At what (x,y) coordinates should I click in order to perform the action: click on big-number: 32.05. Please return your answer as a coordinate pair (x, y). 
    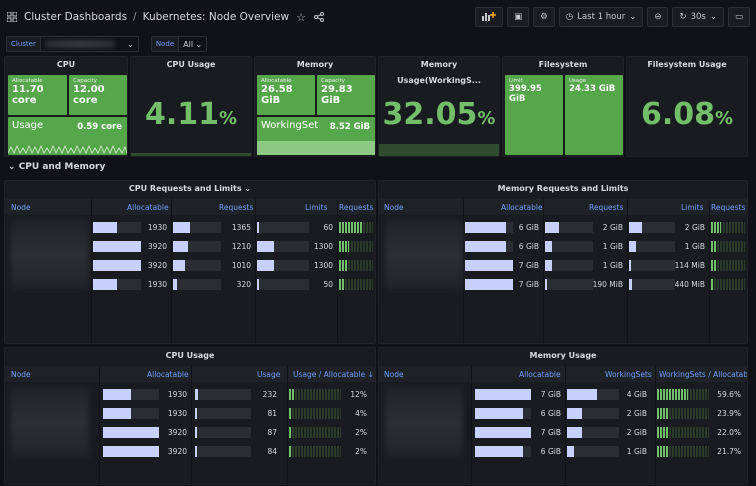
    Looking at the image, I should click on (430, 114).